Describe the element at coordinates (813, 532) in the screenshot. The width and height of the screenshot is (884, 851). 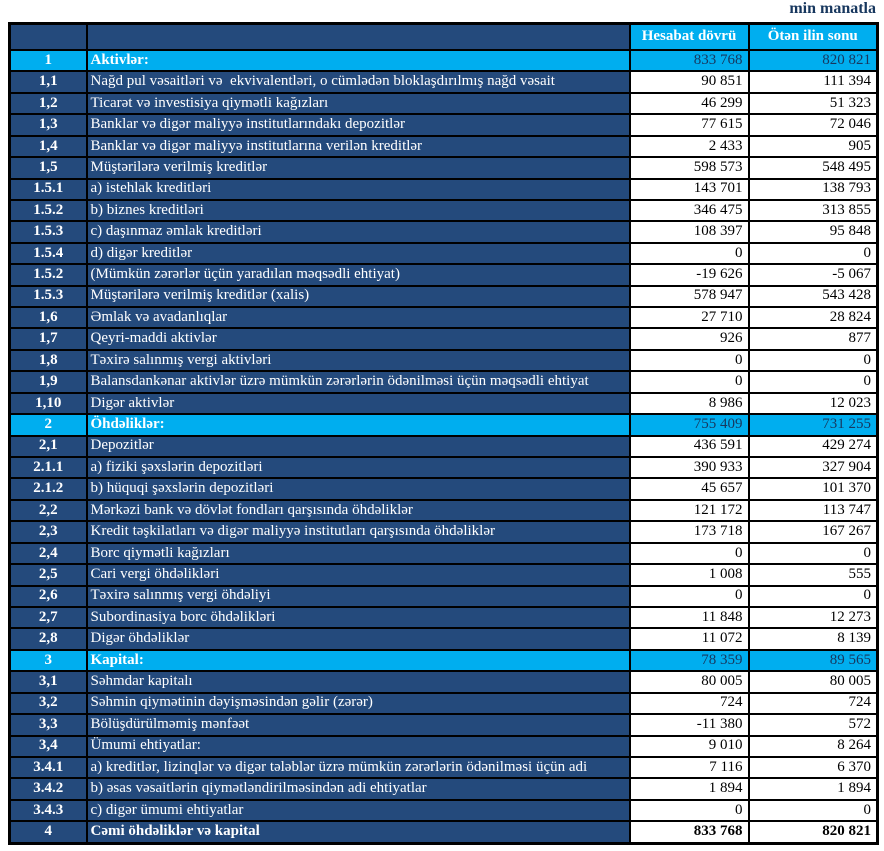
I see `row-value-previous: 167 267` at that location.